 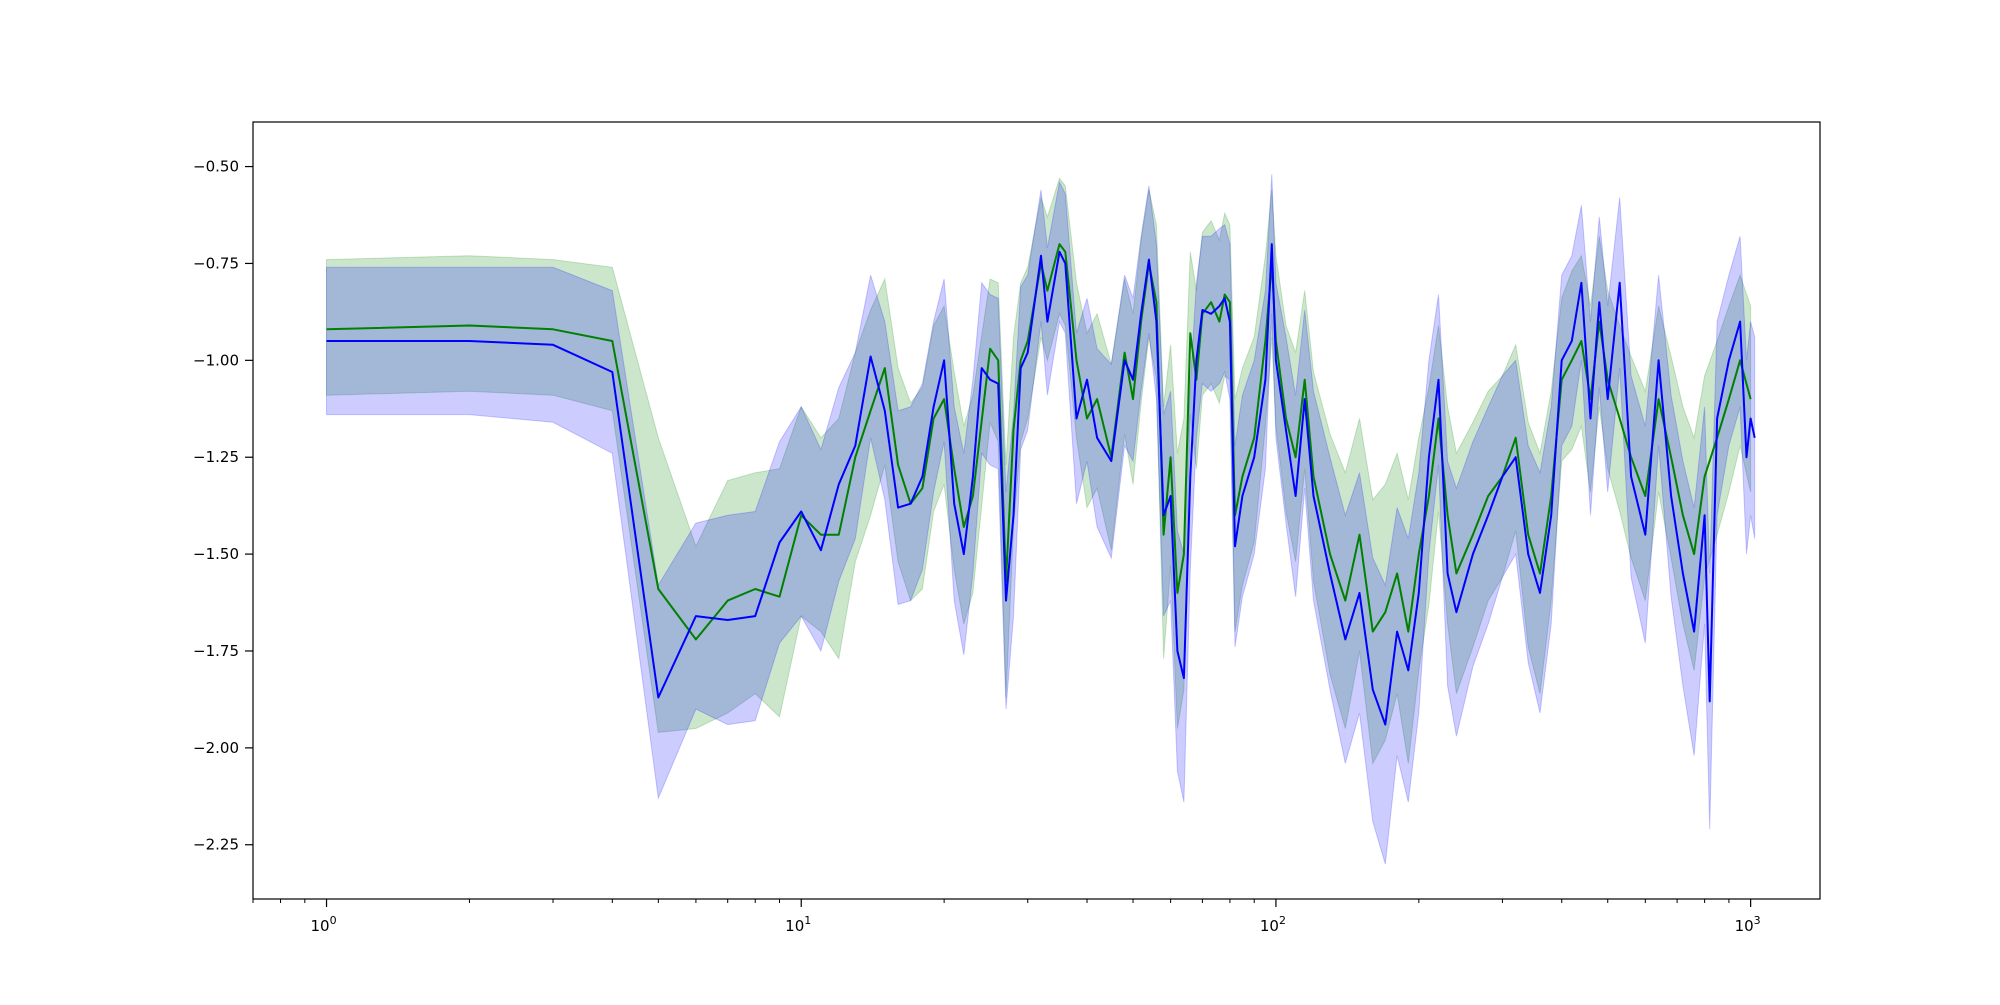 What do you see at coordinates (216, 554) in the screenshot?
I see `y-tick-label: −1.50` at bounding box center [216, 554].